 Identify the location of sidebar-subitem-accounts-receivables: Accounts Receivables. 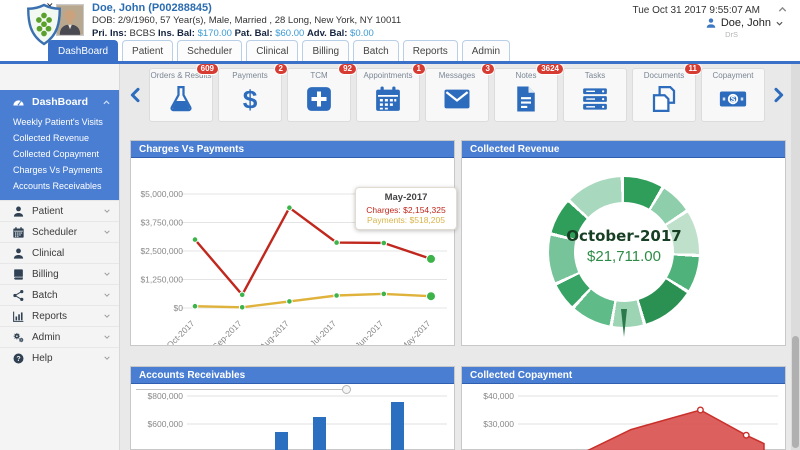
(57, 186).